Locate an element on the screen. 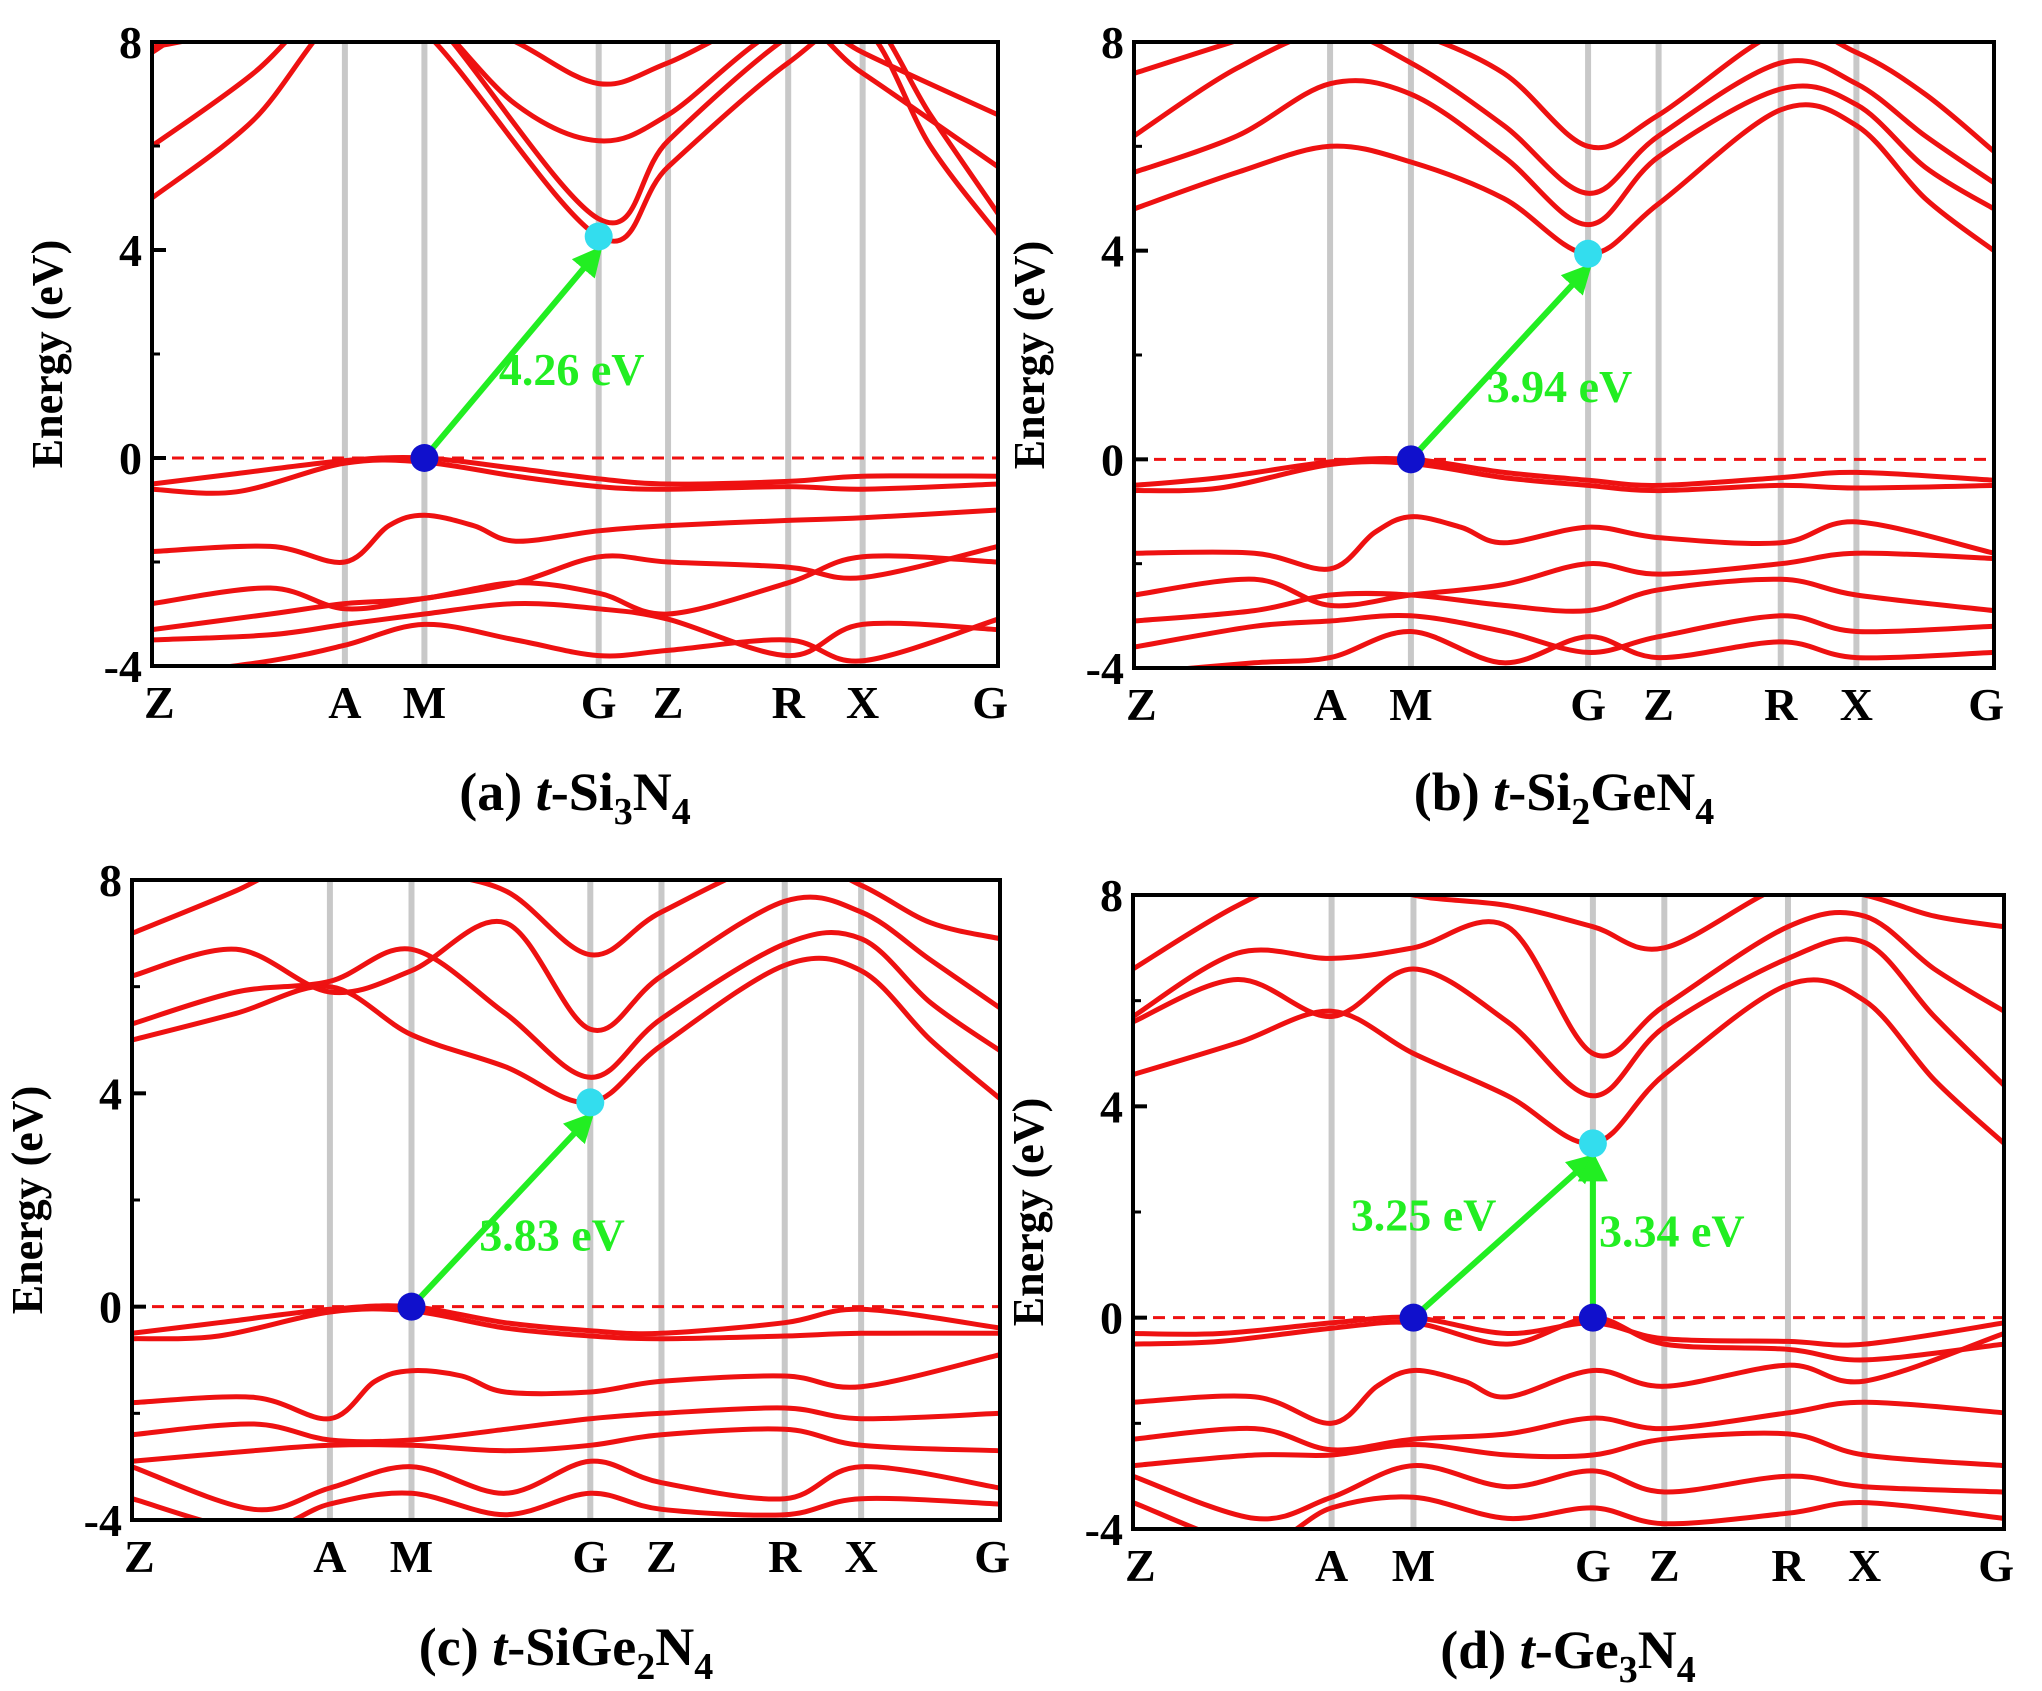 The height and width of the screenshot is (1691, 2042). panel-caption: (d) t-Ge3N4 is located at coordinates (1567, 1655).